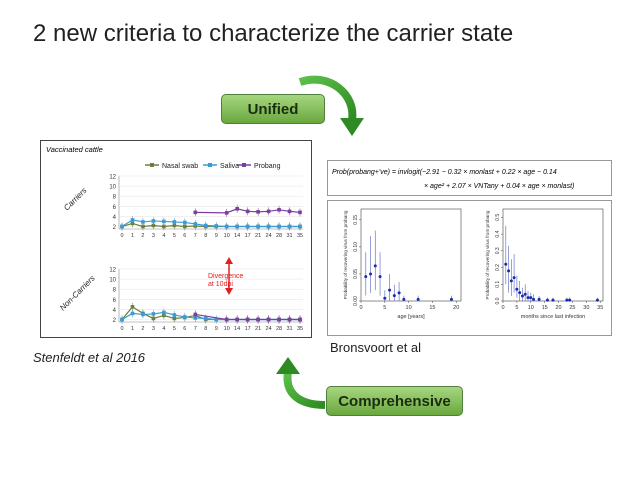 Image resolution: width=638 pixels, height=479 pixels. Describe the element at coordinates (301, 383) in the screenshot. I see `bottom-cycle-arrow` at that location.